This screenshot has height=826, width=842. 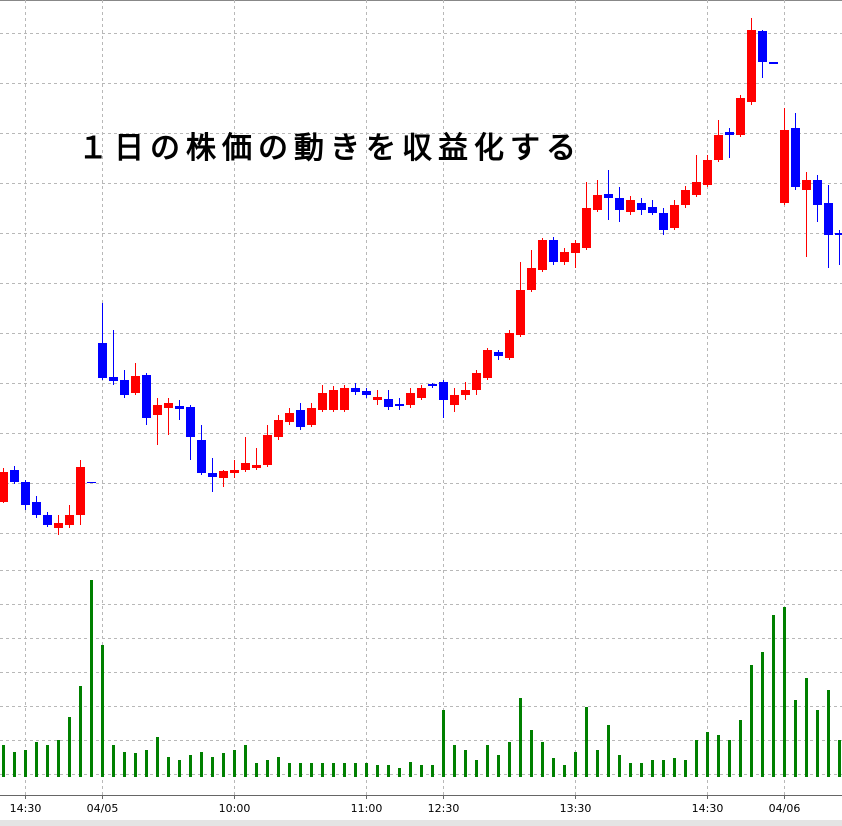 I want to click on x-tick-label: 11:00, so click(x=367, y=808).